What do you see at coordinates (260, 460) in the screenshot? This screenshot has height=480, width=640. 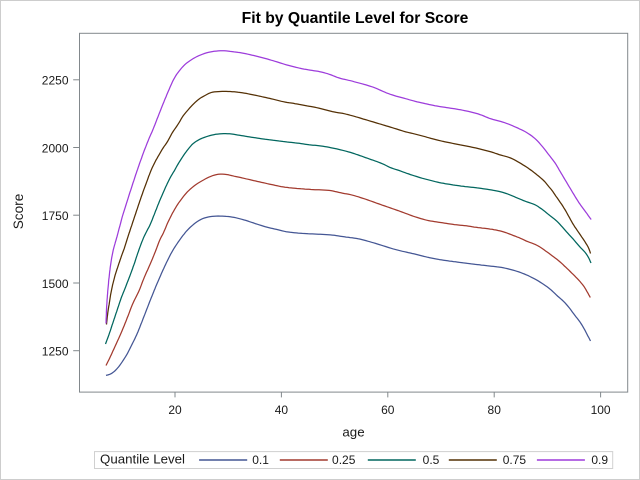 I see `svg-text: 0.1` at bounding box center [260, 460].